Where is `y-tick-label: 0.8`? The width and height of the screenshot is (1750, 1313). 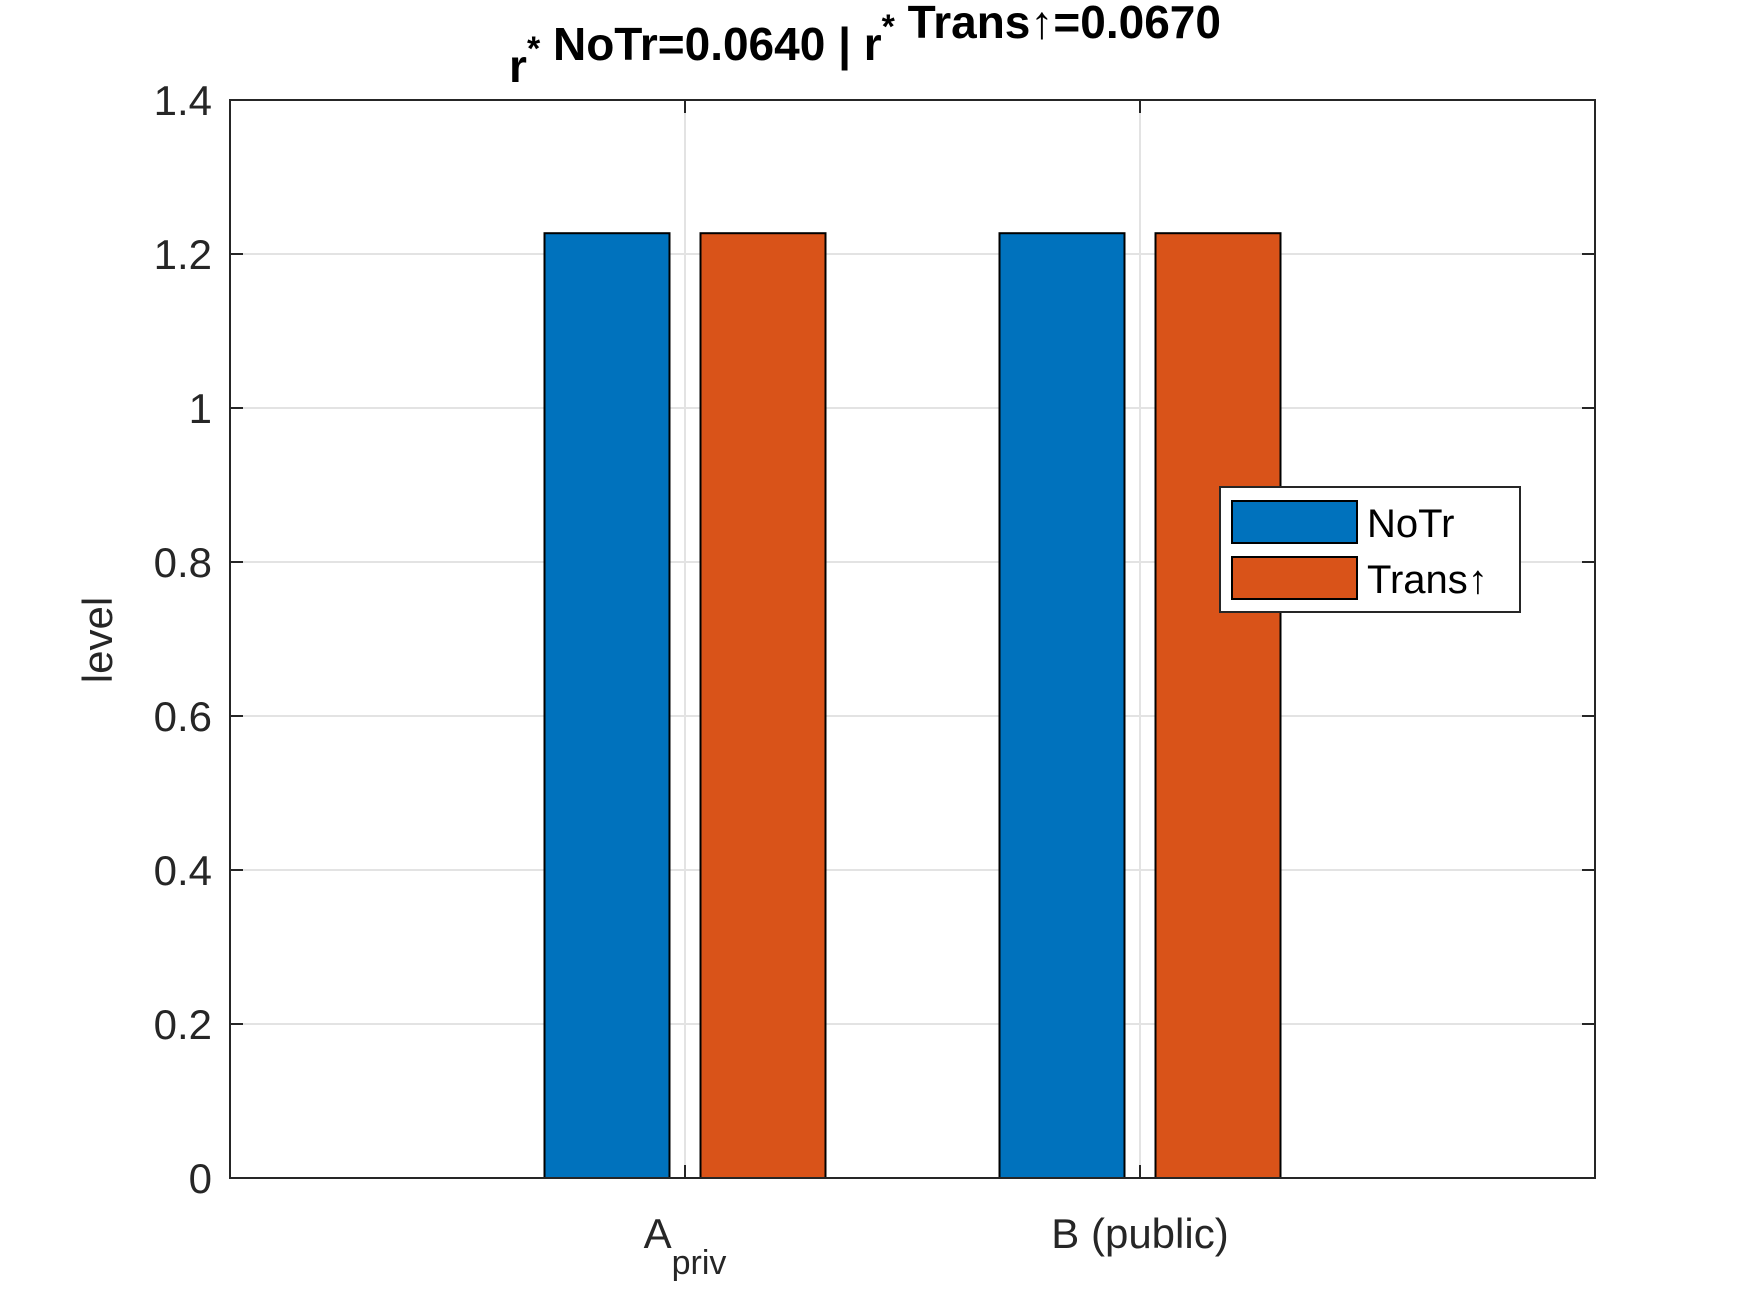 y-tick-label: 0.8 is located at coordinates (183, 562).